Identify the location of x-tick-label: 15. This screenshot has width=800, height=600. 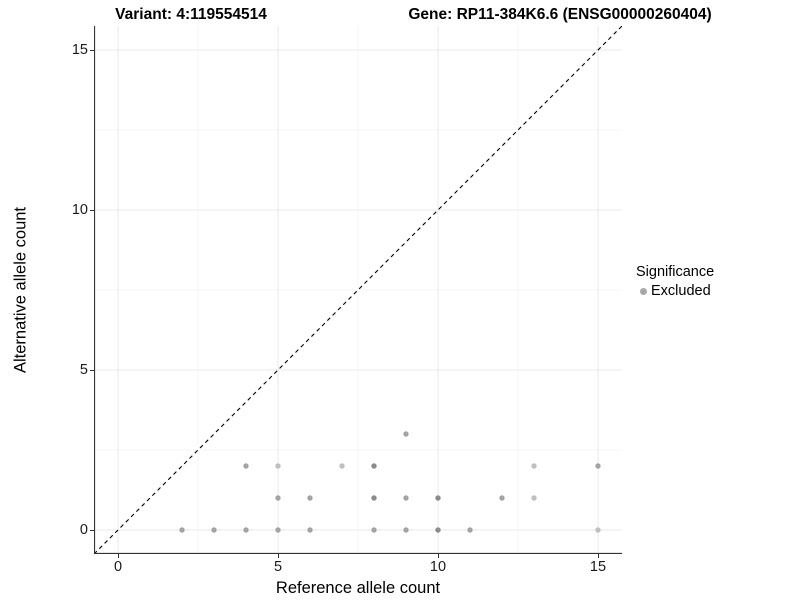
(598, 567).